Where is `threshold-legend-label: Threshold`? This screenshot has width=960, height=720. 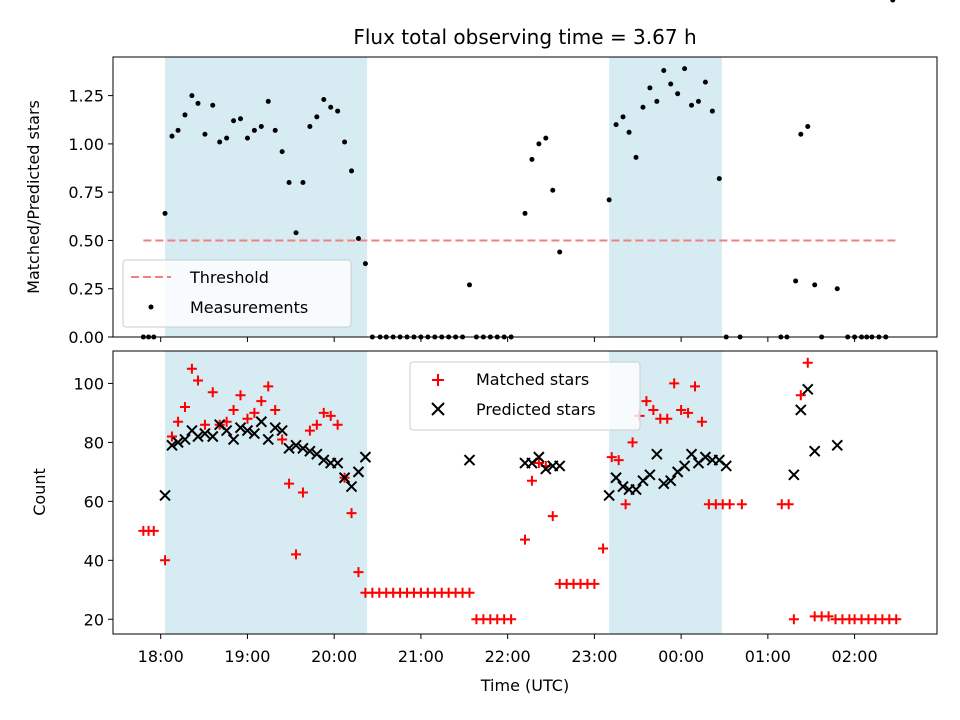
threshold-legend-label: Threshold is located at coordinates (229, 277).